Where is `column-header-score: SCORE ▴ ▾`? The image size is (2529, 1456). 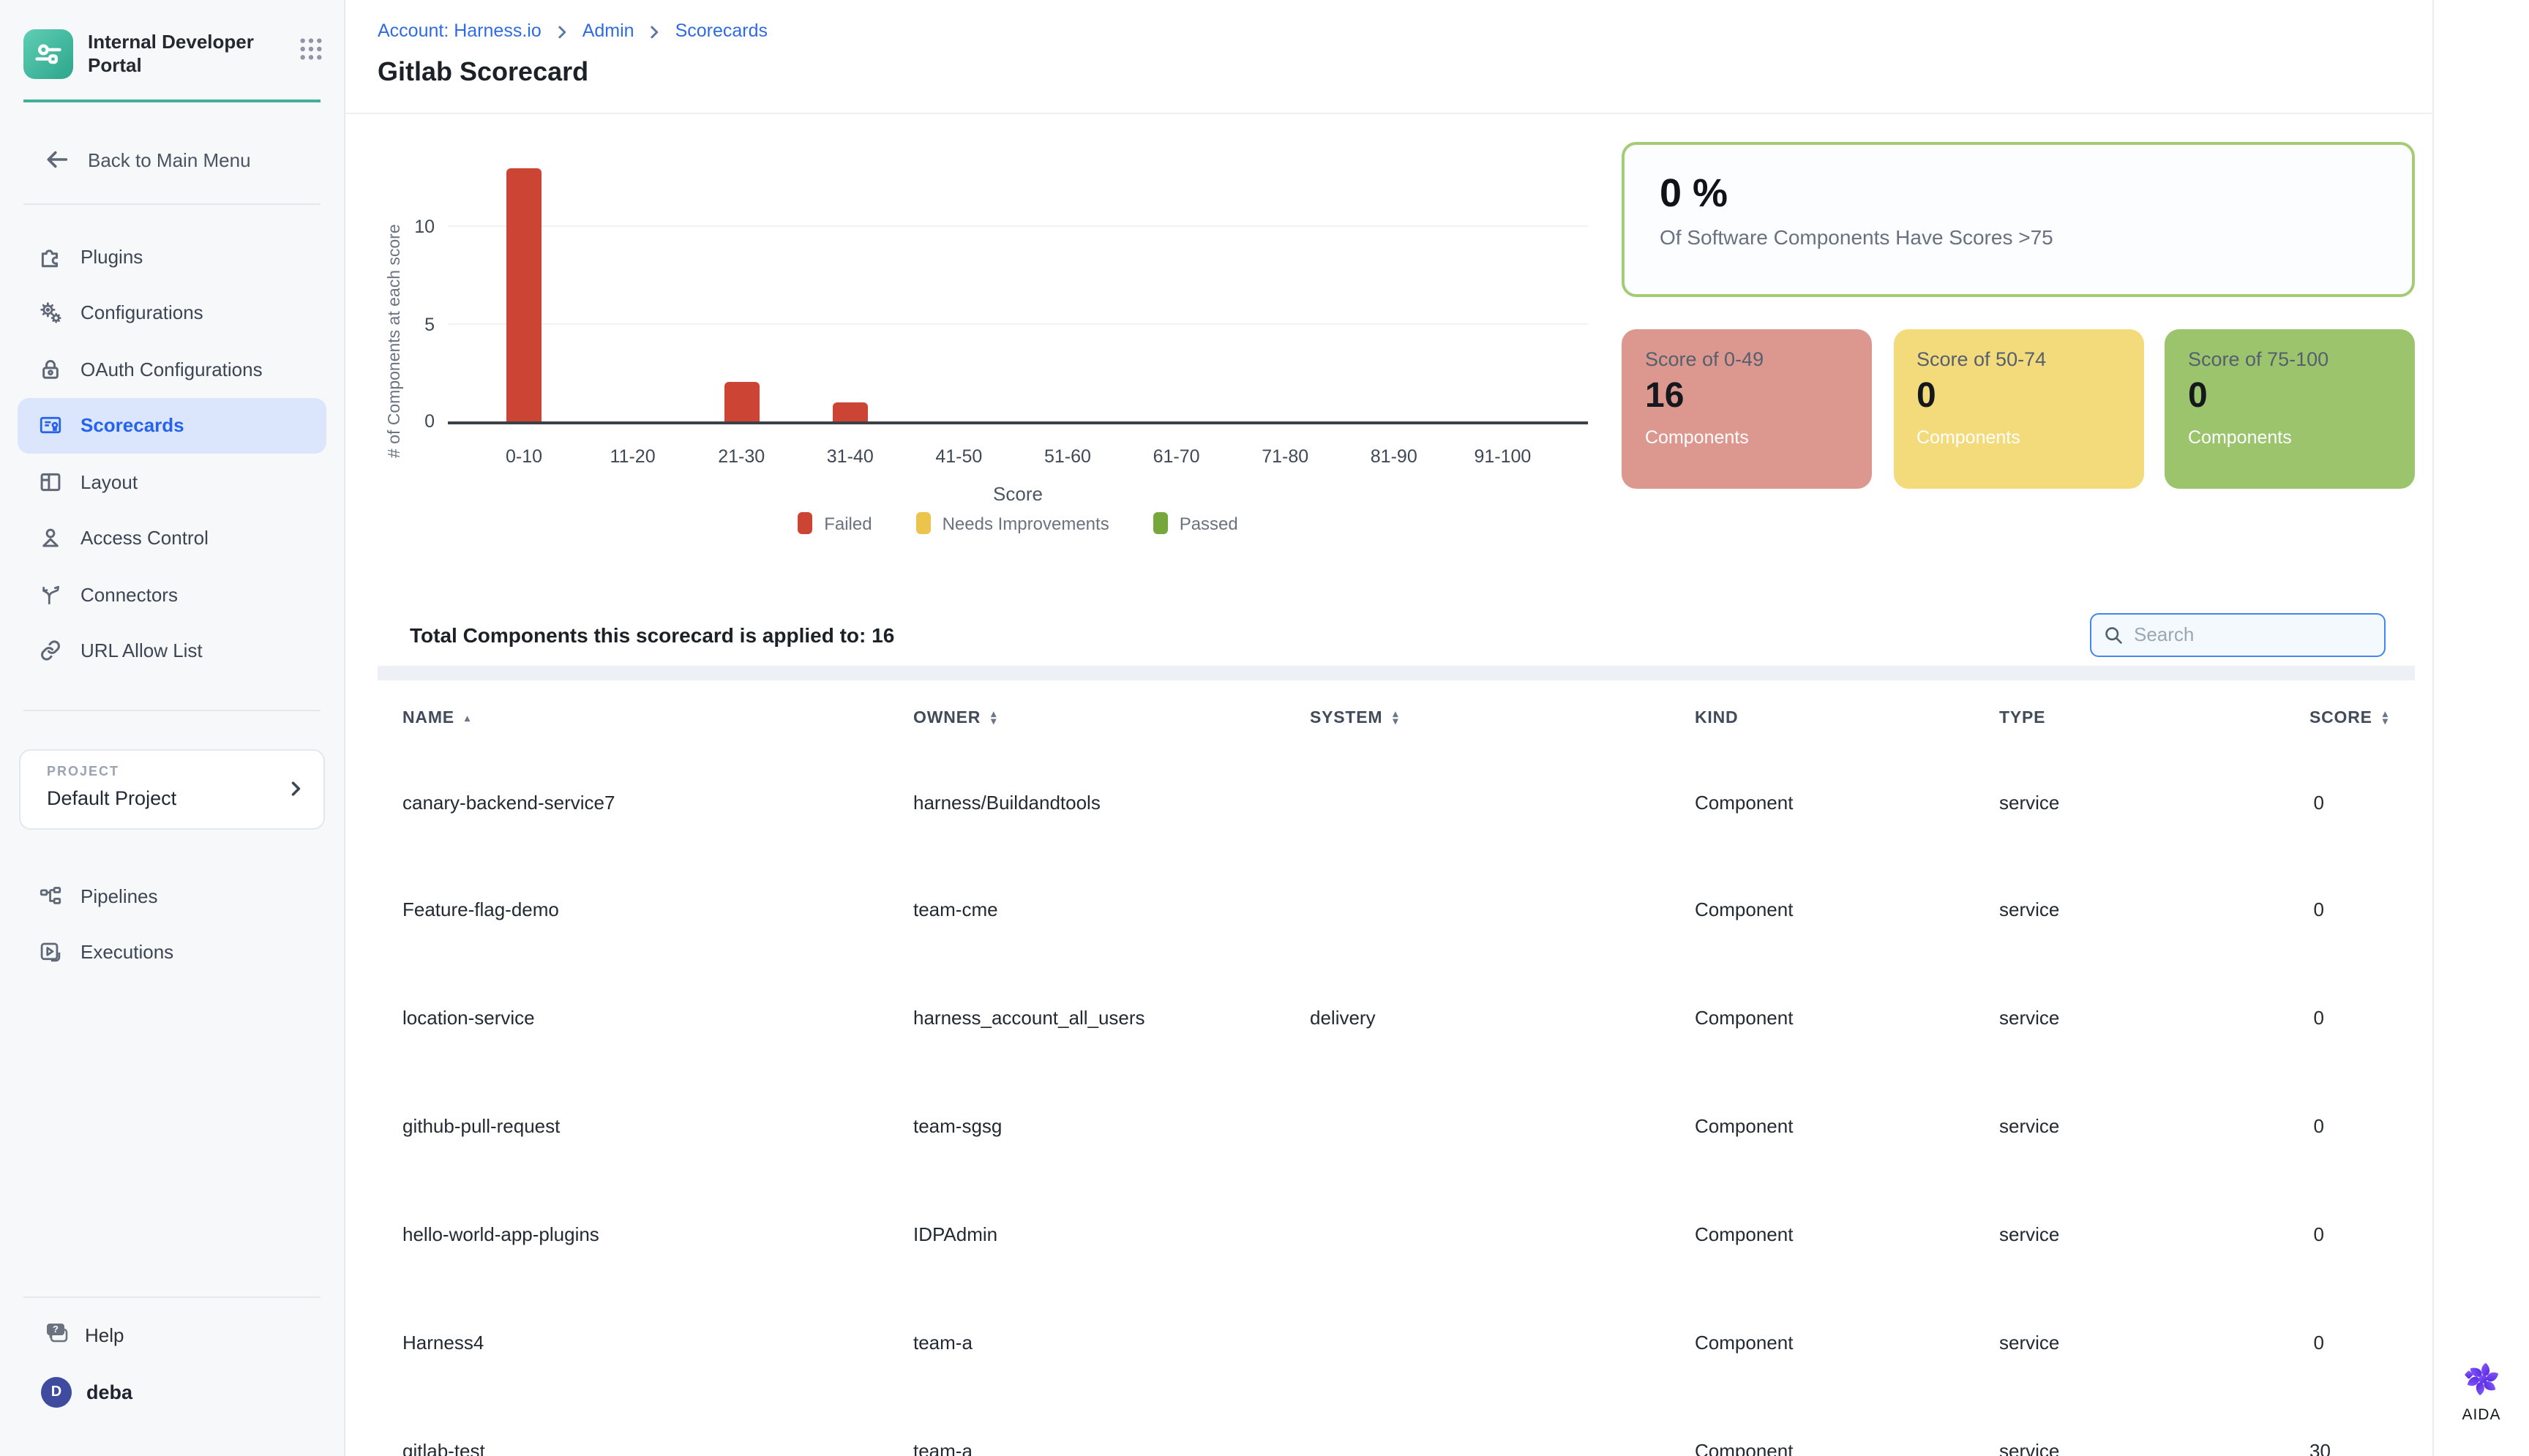
column-header-score: SCORE ▴ ▾ is located at coordinates (2370, 718).